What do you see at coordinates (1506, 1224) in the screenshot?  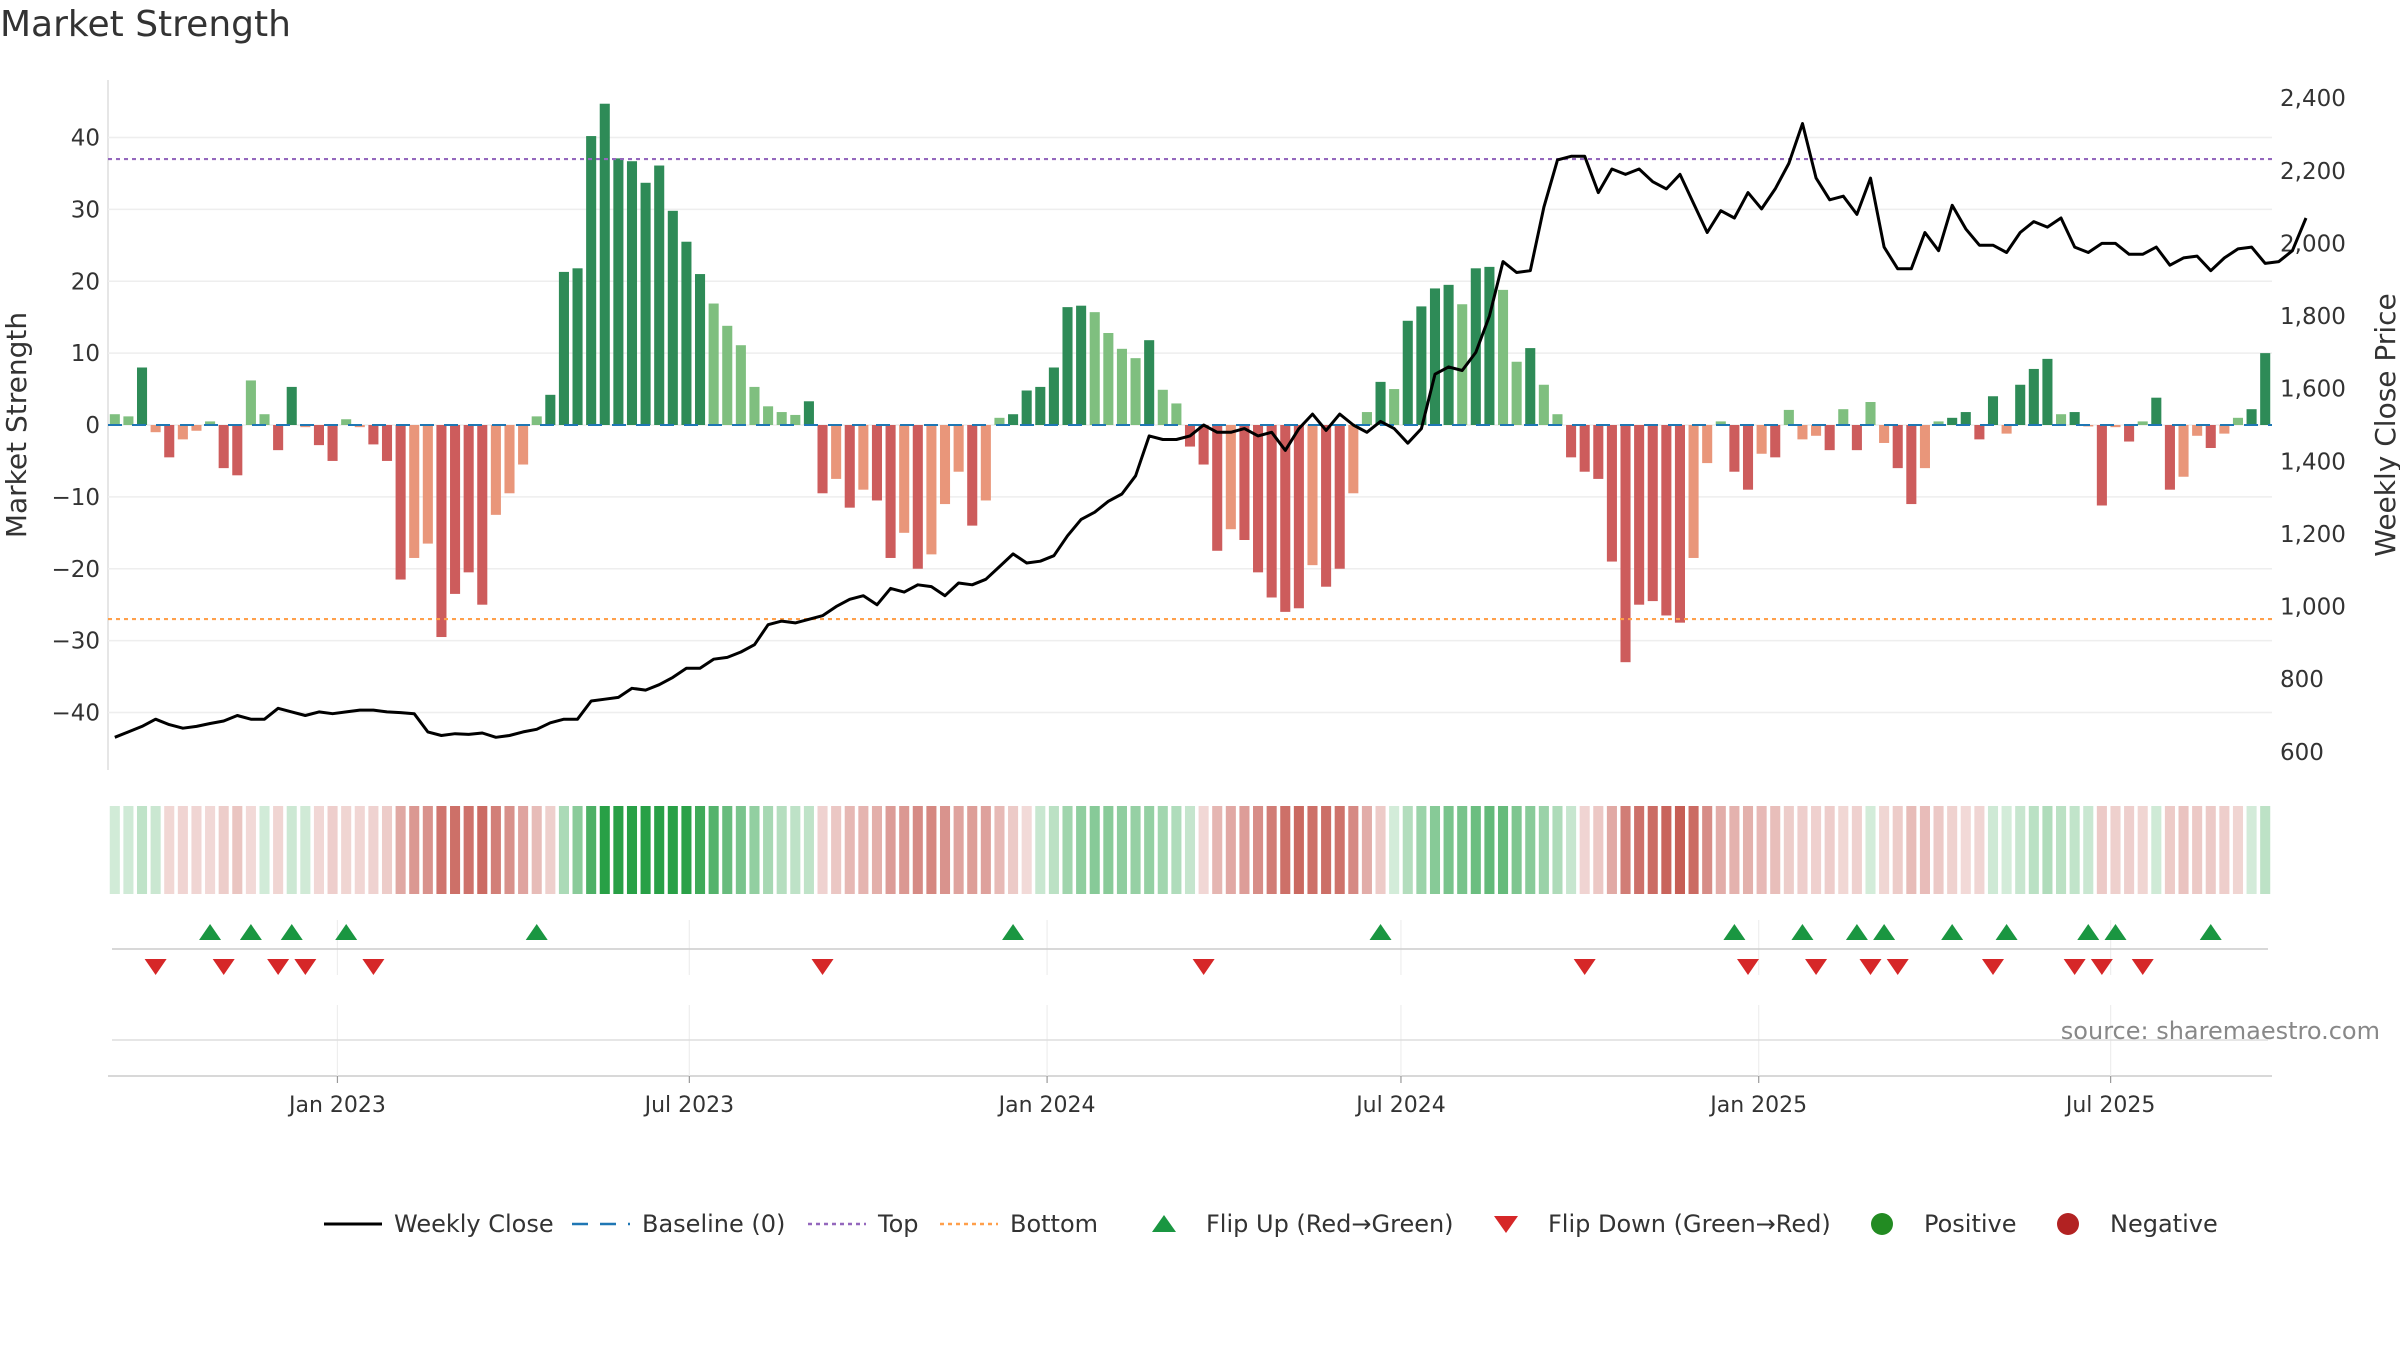 I see `legend-flip-down-icon` at bounding box center [1506, 1224].